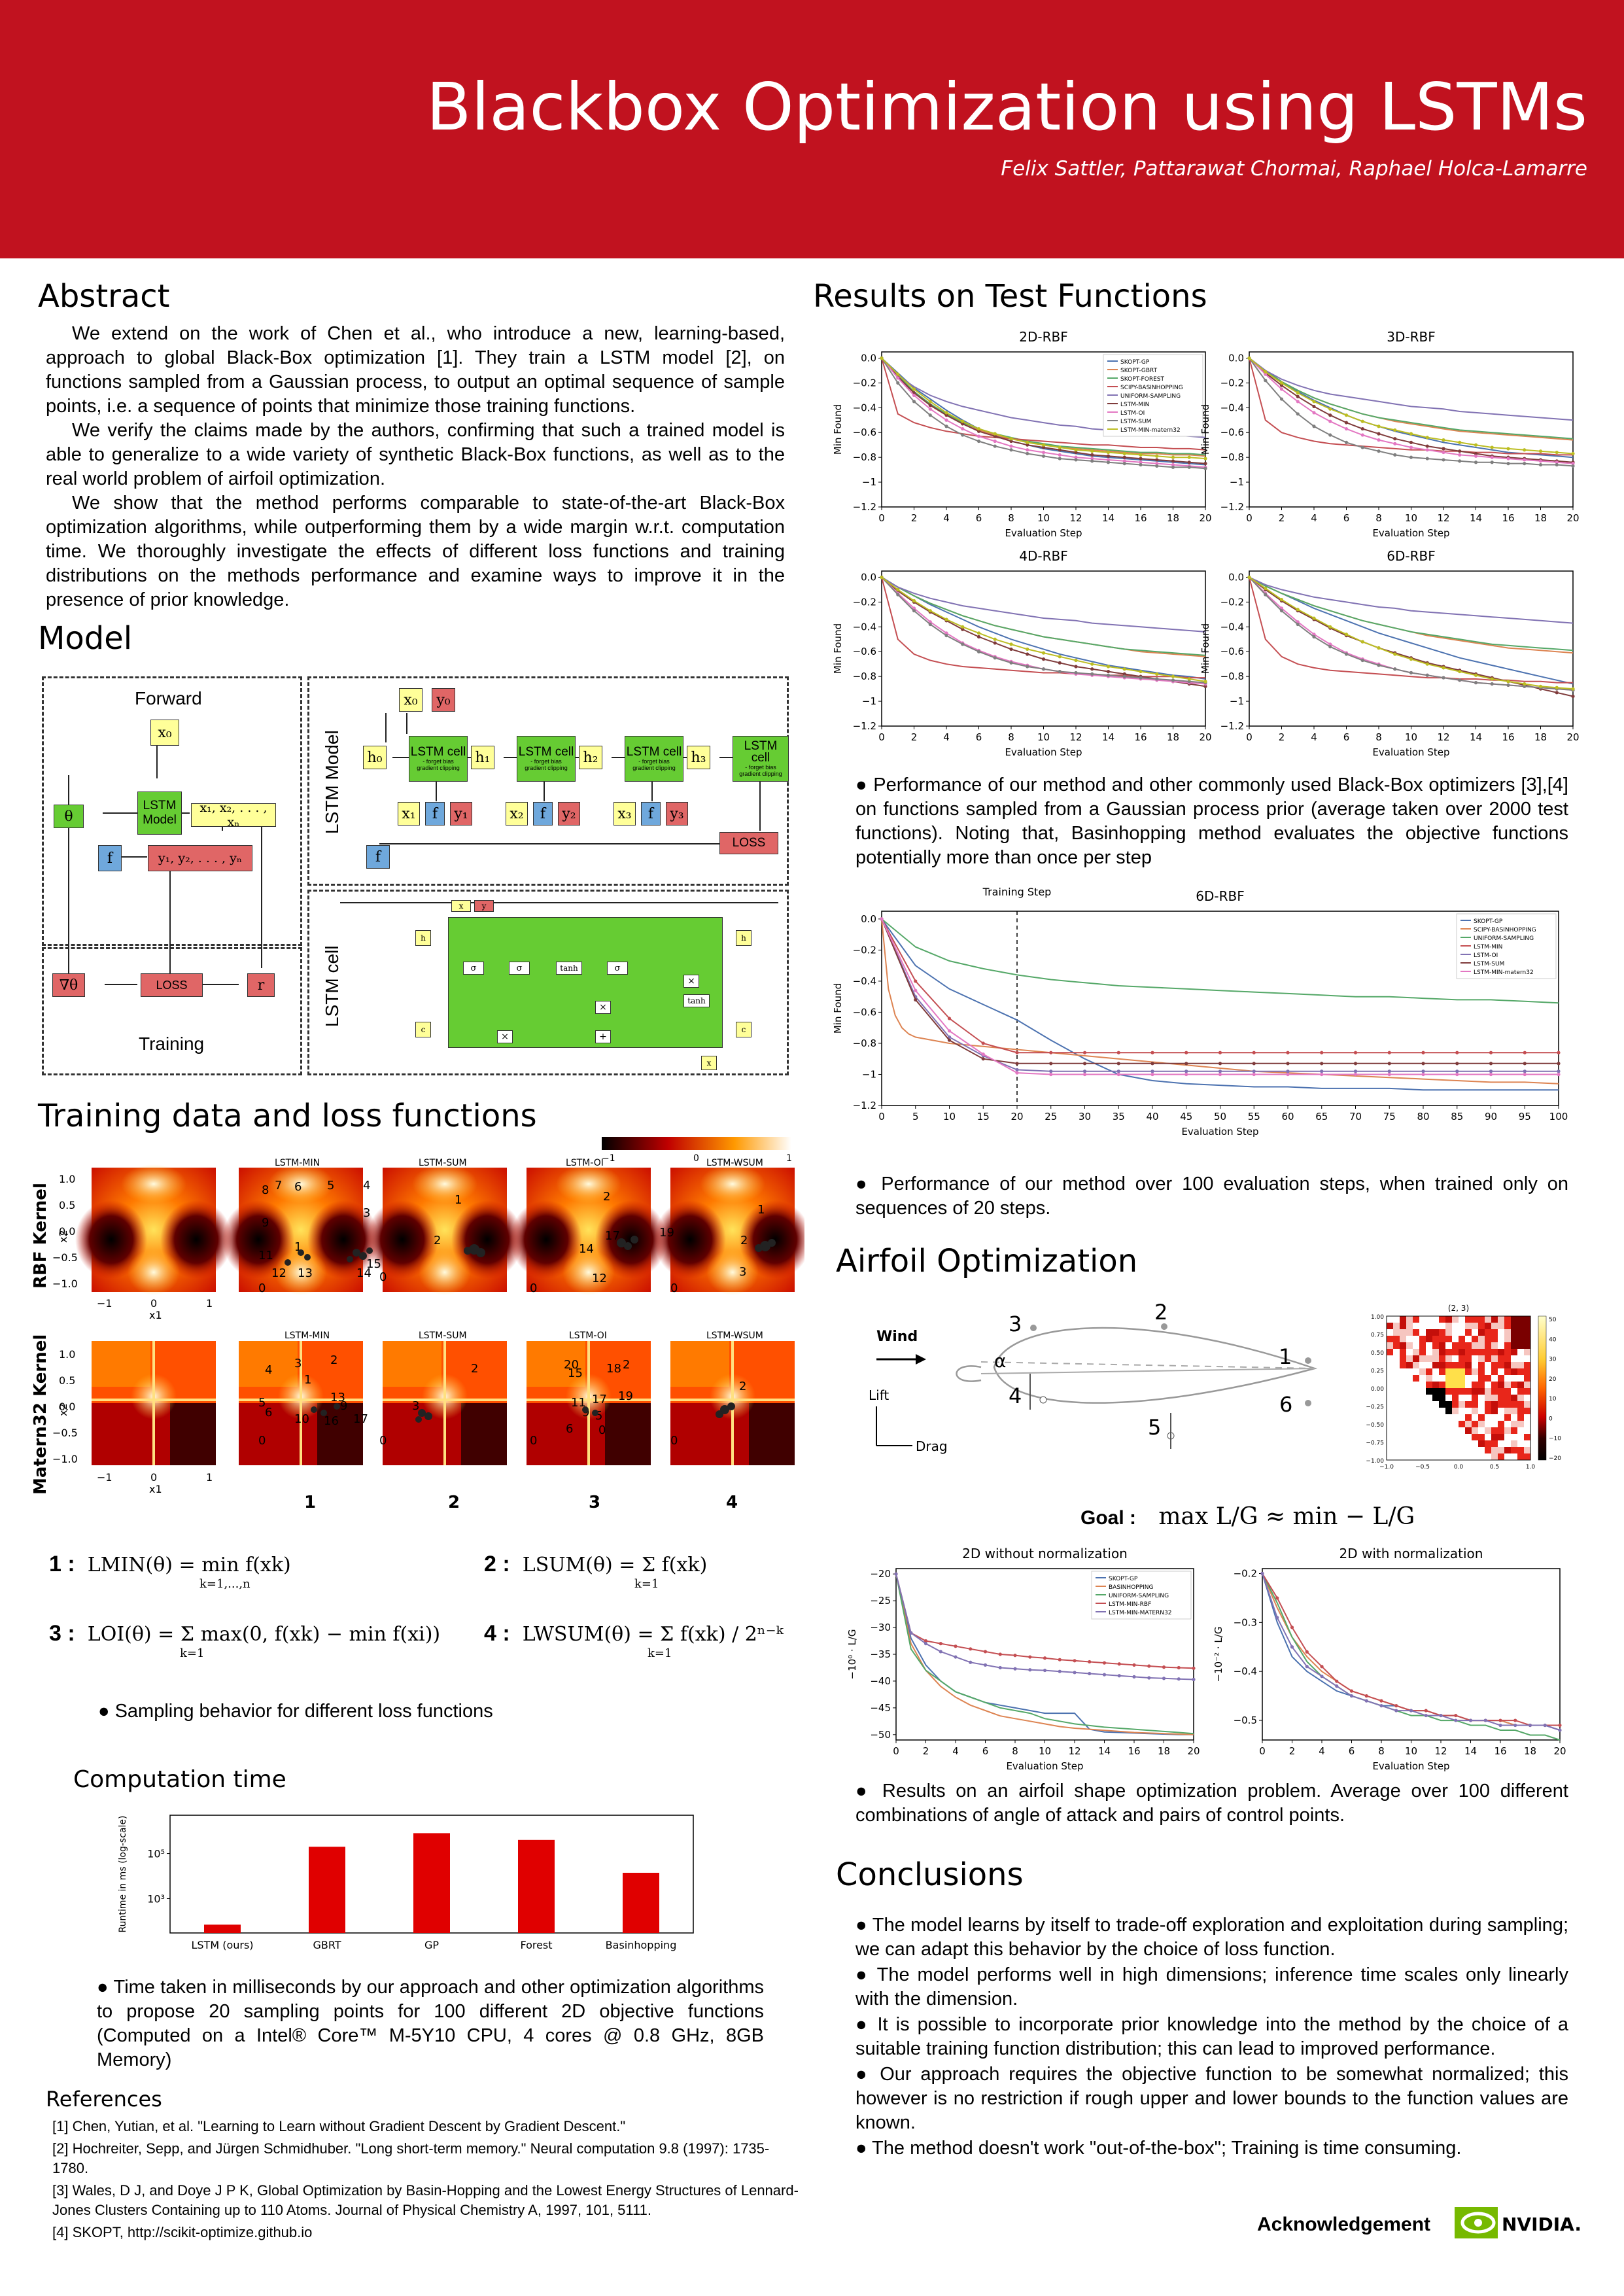 This screenshot has width=1624, height=2296. Describe the element at coordinates (69, 816) in the screenshot. I see `forward-theta: θ` at that location.